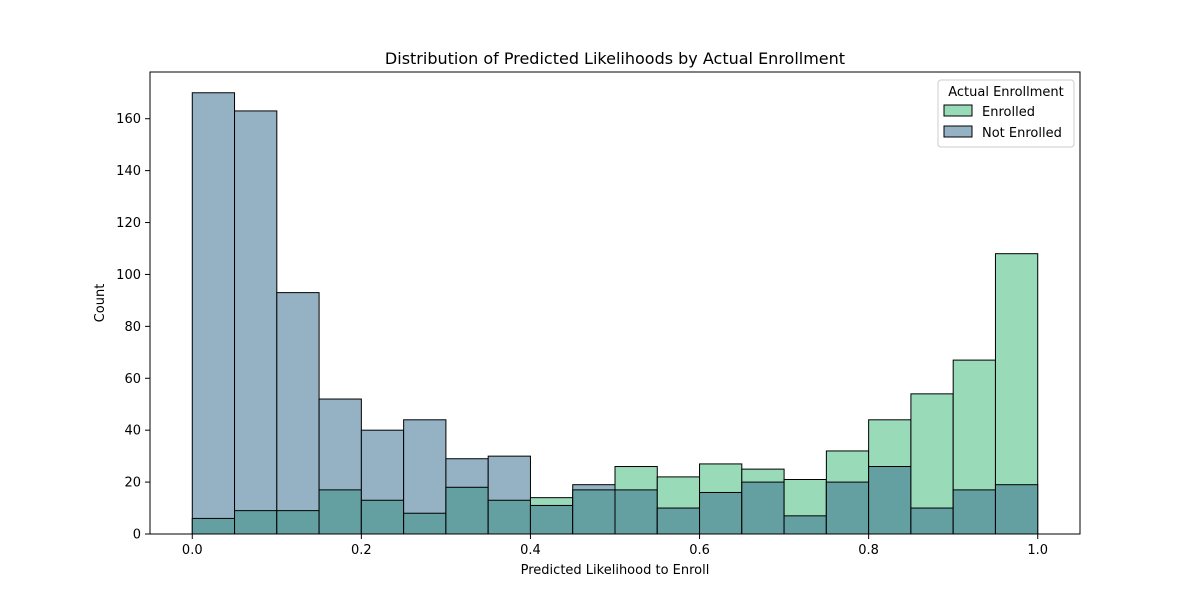 The height and width of the screenshot is (600, 1200). Describe the element at coordinates (1037, 550) in the screenshot. I see `x-tick-label: 1.0` at that location.